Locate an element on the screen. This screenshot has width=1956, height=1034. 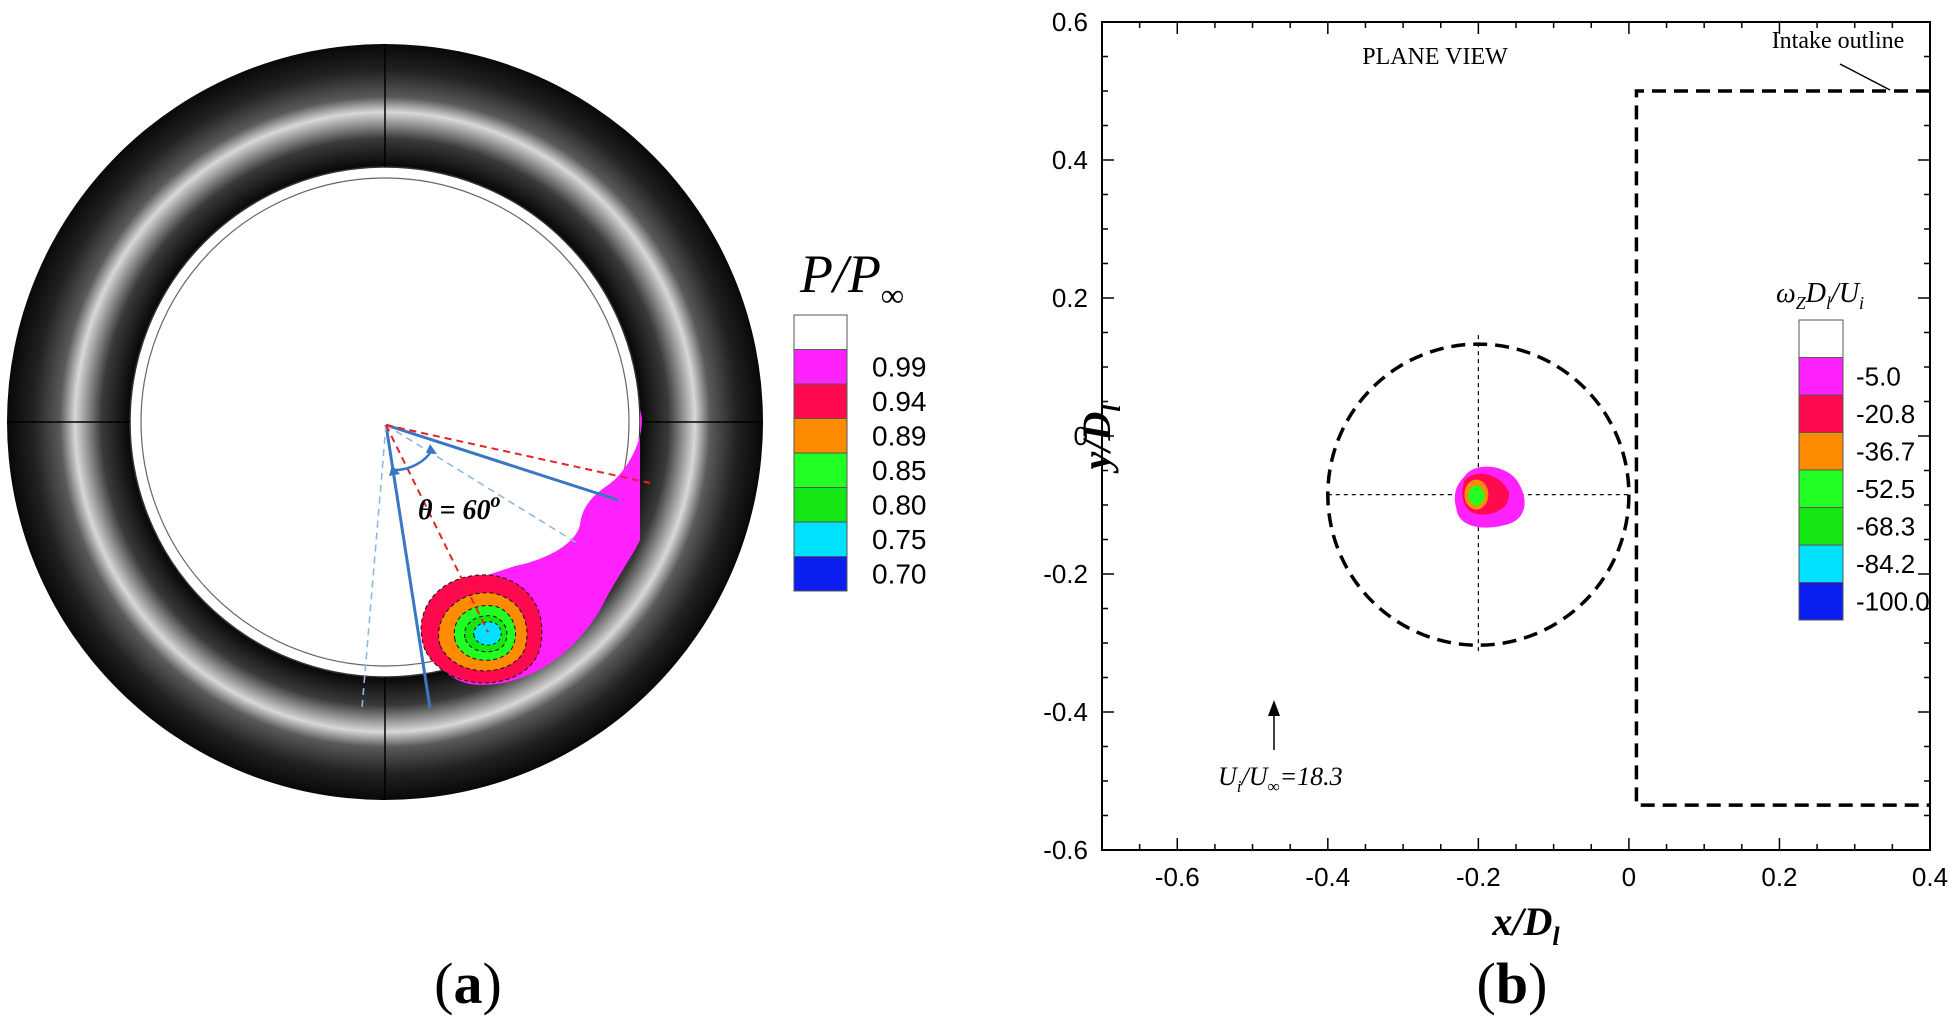
x-tick-label: -0.6 is located at coordinates (1177, 877).